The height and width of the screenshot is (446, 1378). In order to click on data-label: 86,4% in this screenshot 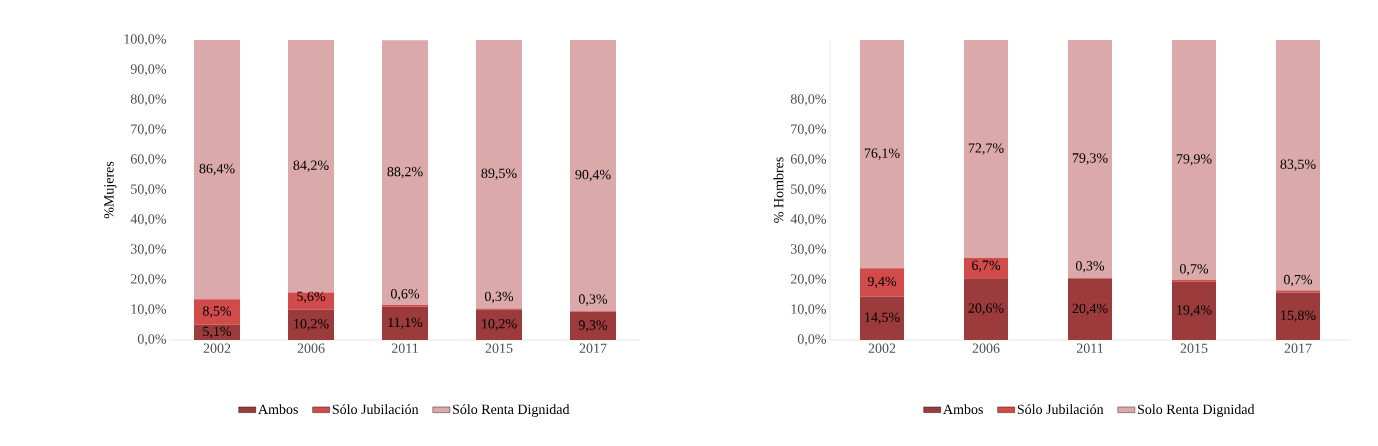, I will do `click(217, 169)`.